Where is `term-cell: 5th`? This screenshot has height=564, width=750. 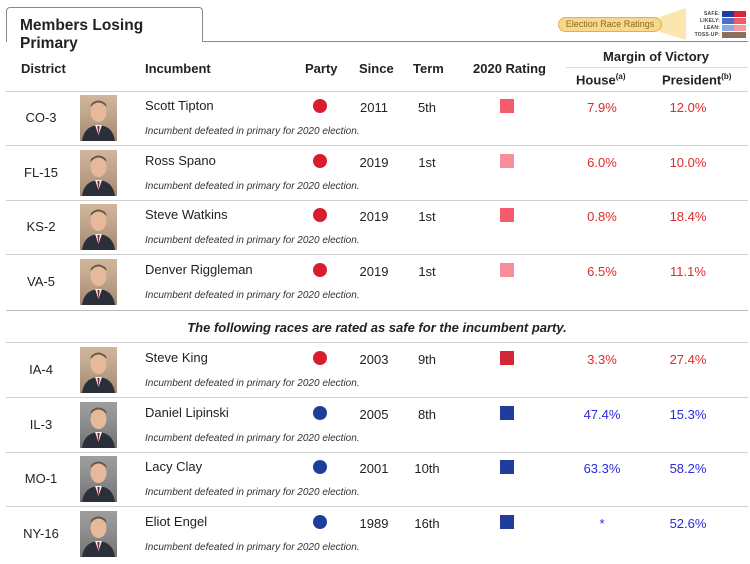 term-cell: 5th is located at coordinates (427, 107).